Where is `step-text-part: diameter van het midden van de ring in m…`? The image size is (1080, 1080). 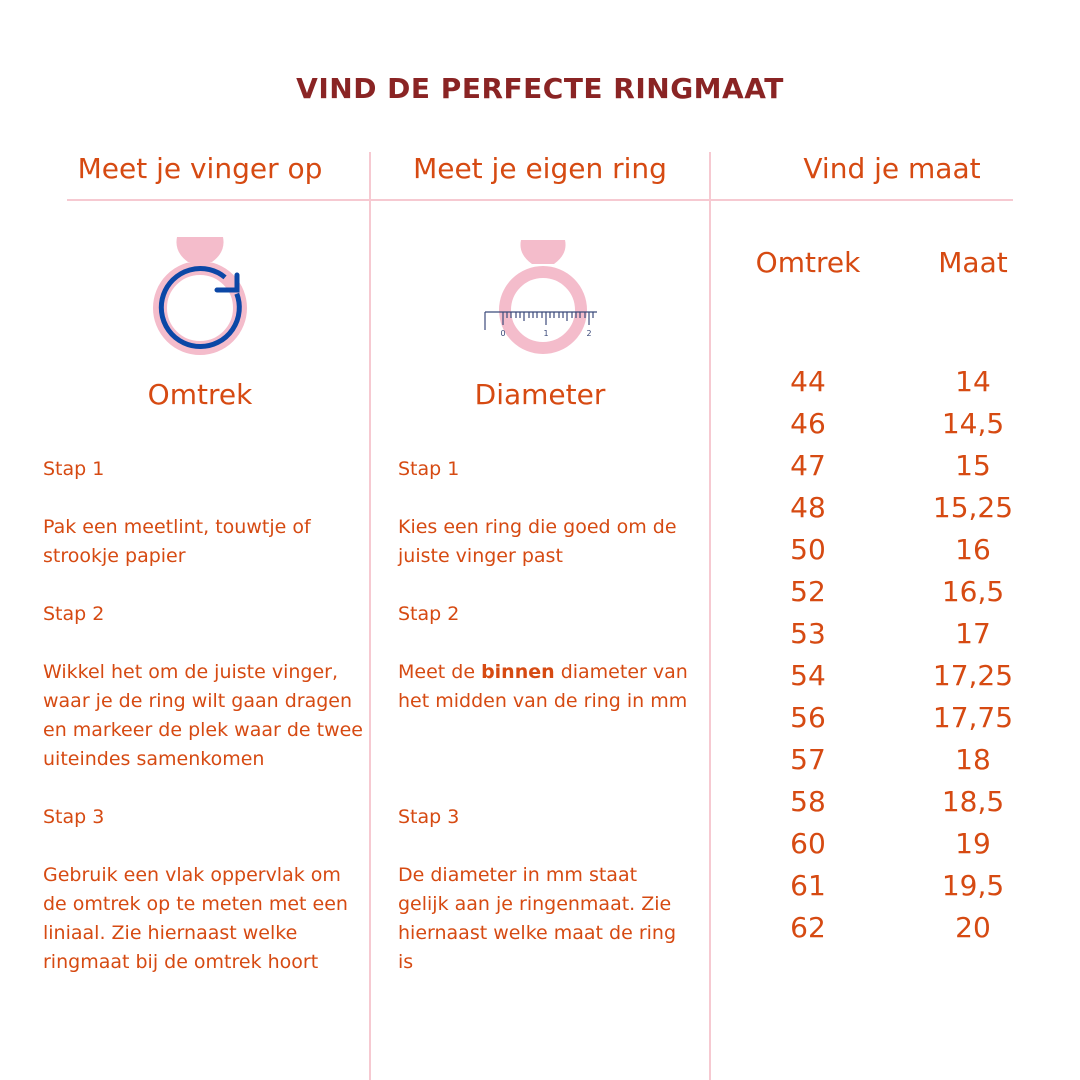
step-text-part: diameter van het midden van de ring in m… is located at coordinates (543, 686).